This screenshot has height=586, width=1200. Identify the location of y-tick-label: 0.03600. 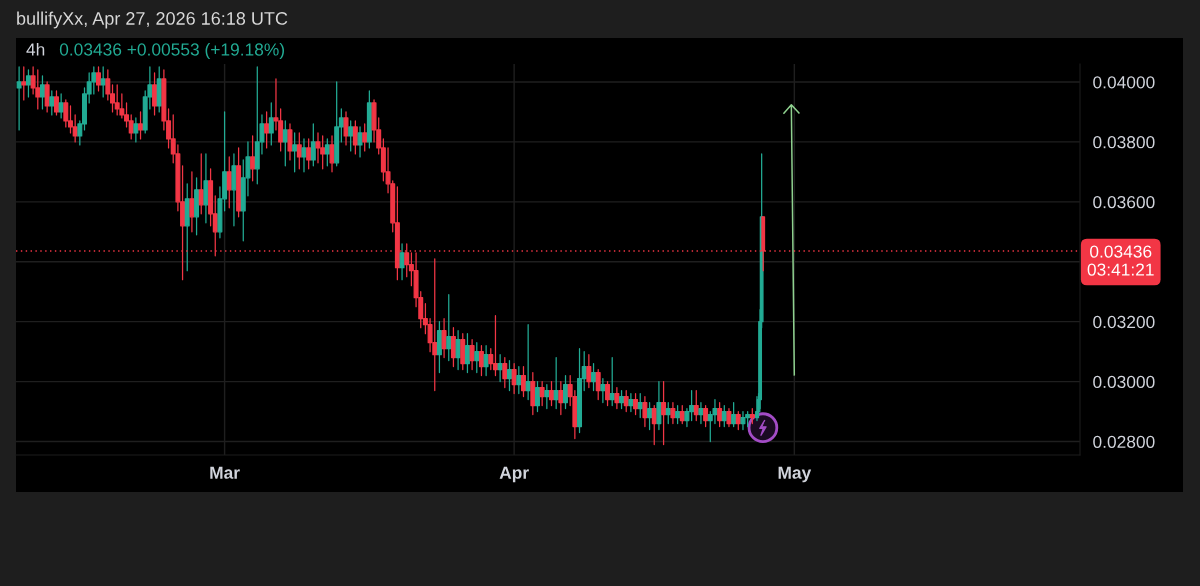
(1124, 202).